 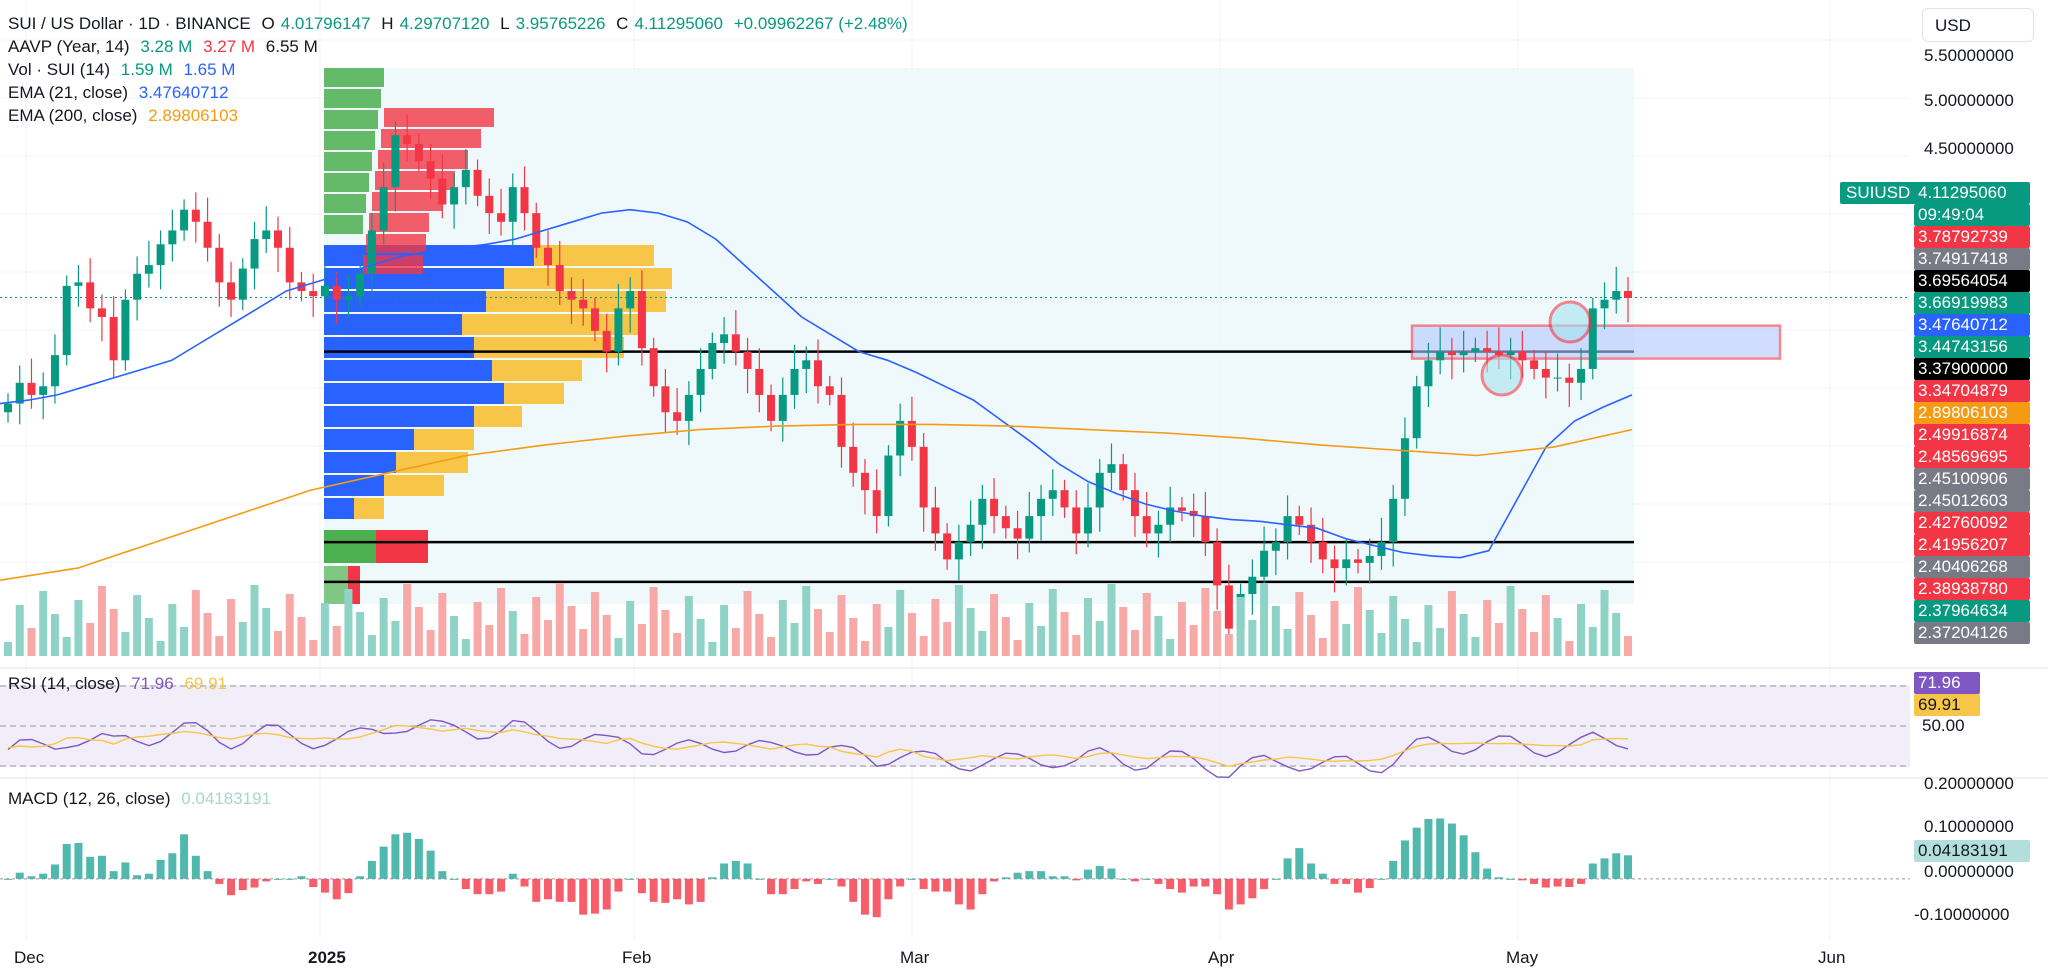 I want to click on aavp-label: AAVP (Year, 14), so click(x=69, y=46).